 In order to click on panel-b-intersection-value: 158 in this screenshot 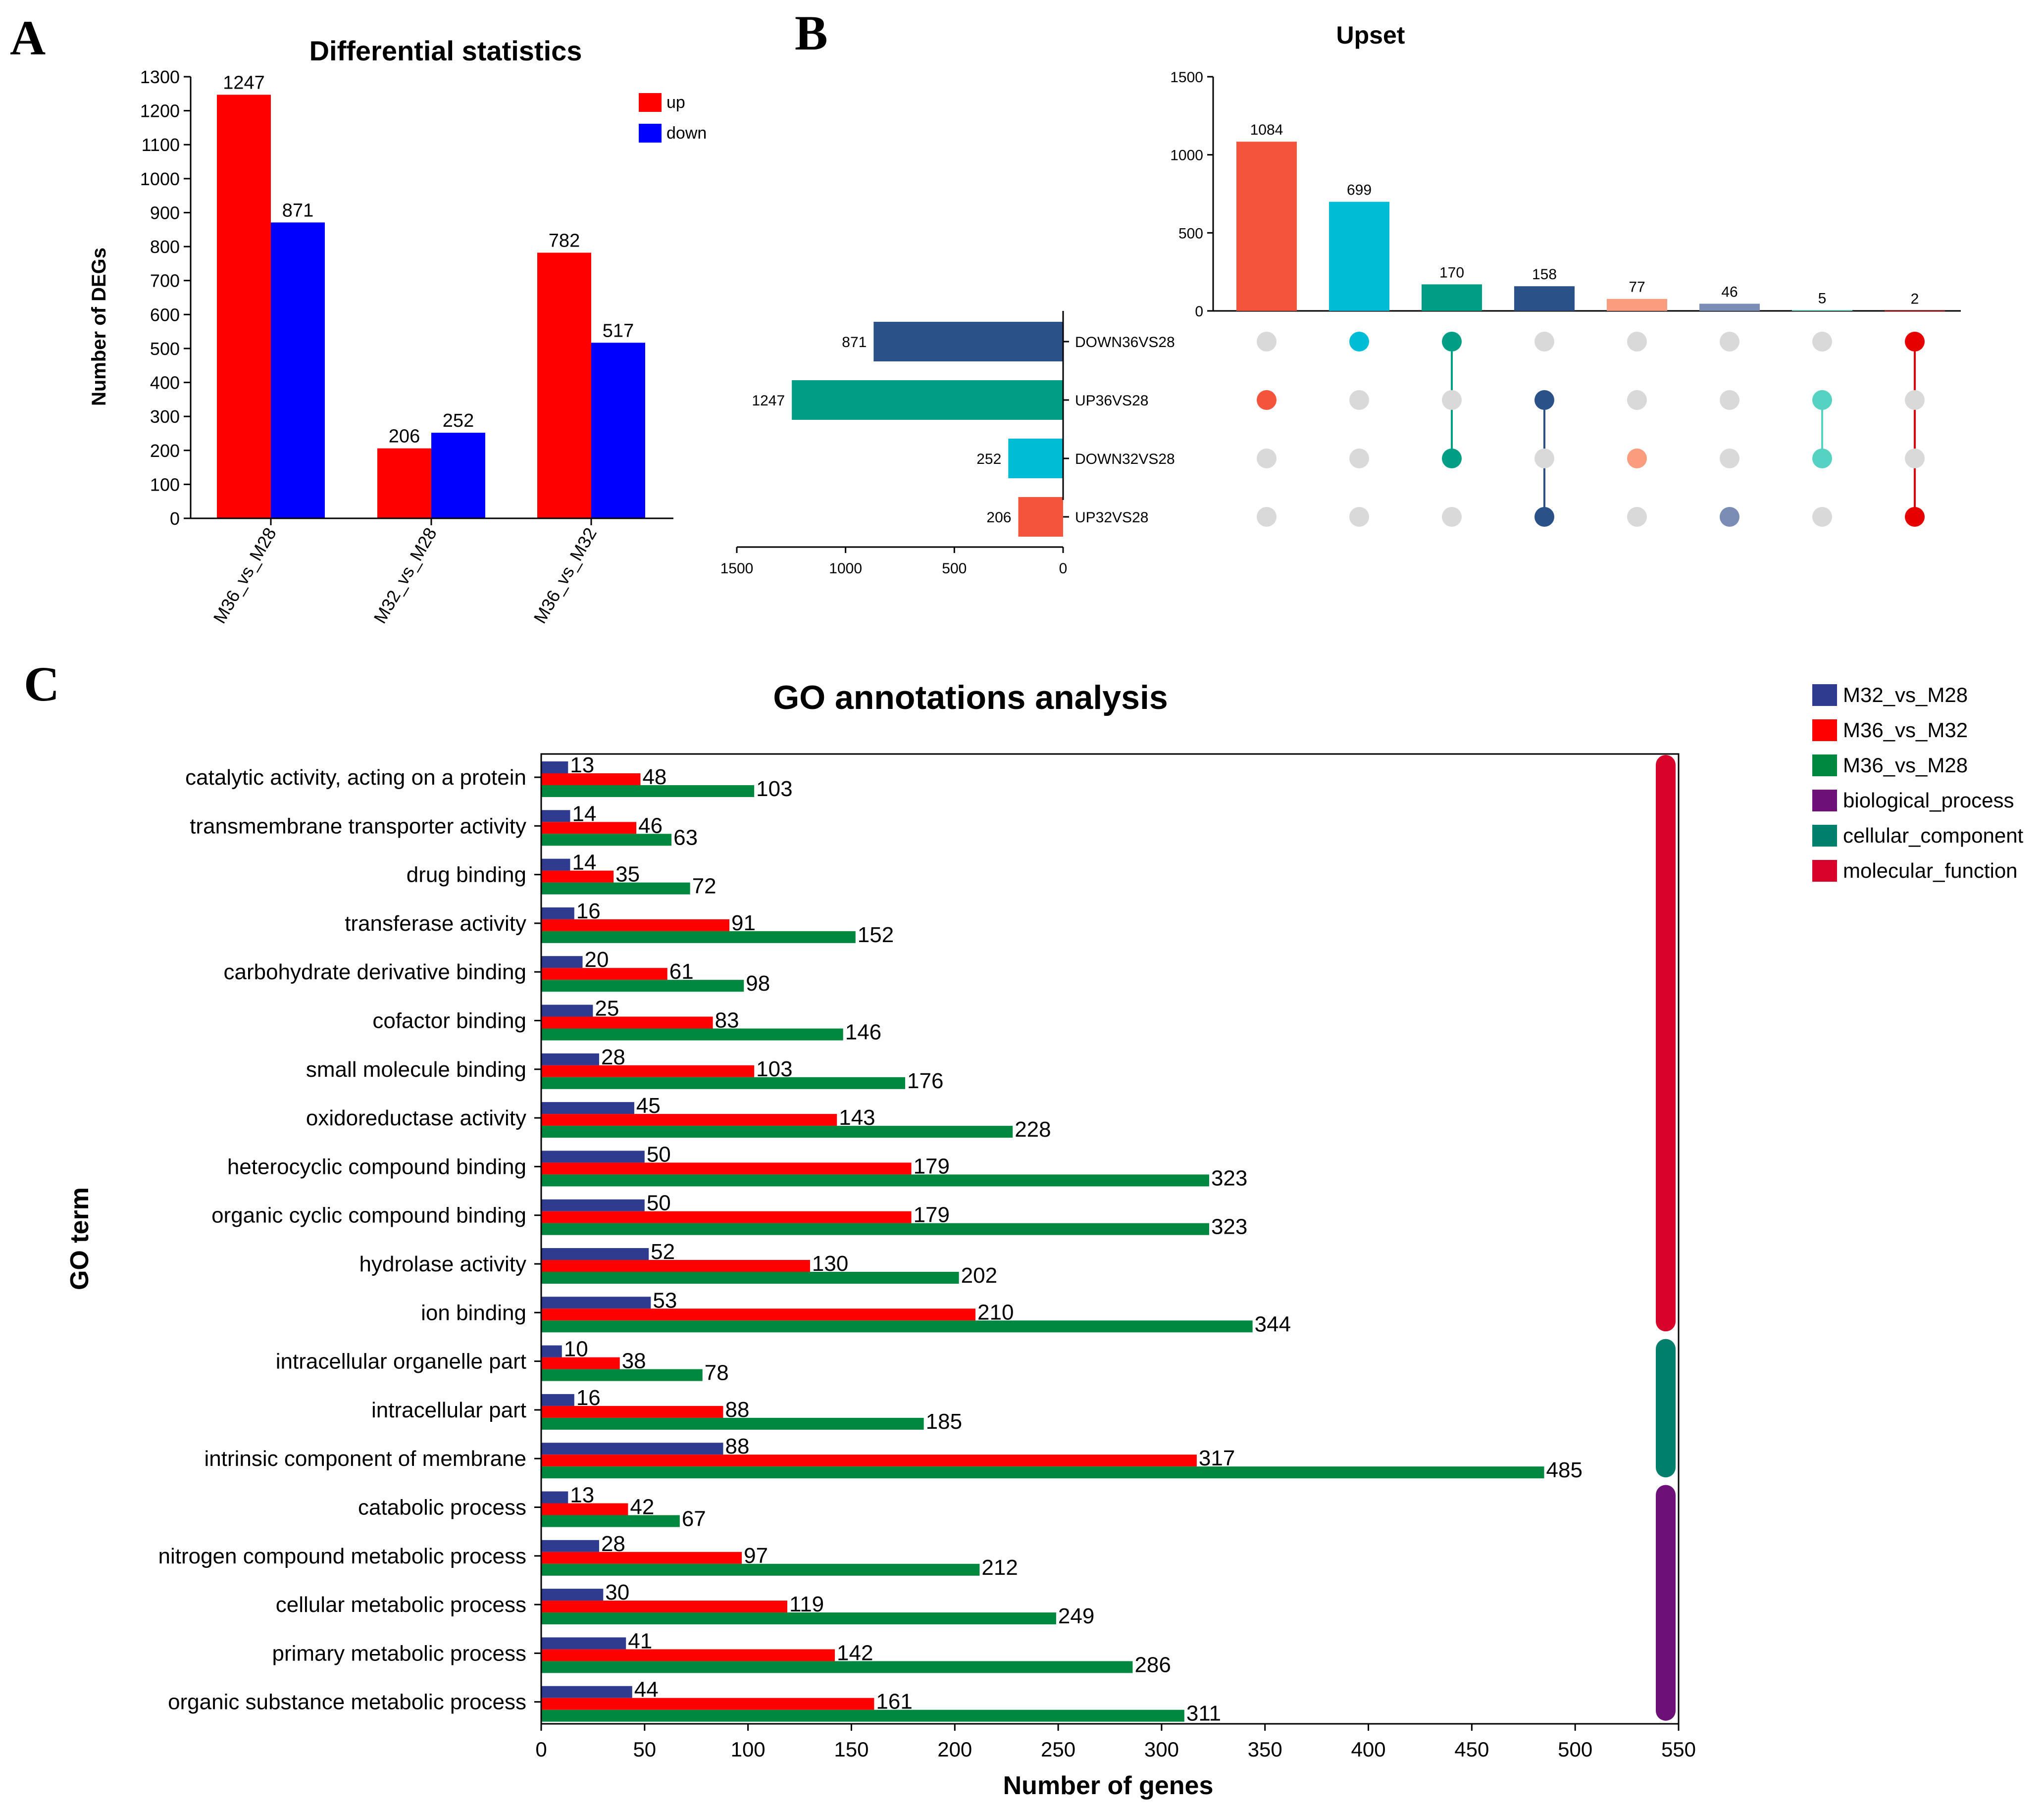, I will do `click(1544, 274)`.